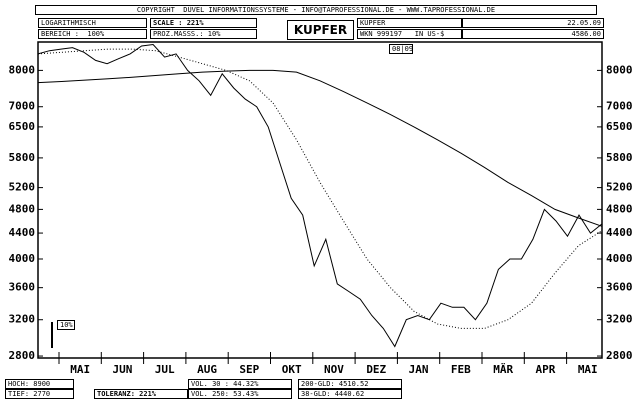  What do you see at coordinates (350, 394) in the screenshot?
I see `gld38: 38-GLD: 4440.62` at bounding box center [350, 394].